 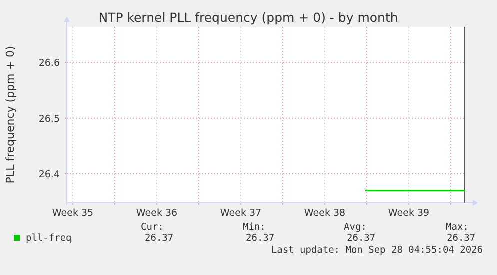 What do you see at coordinates (248, 17) in the screenshot?
I see `chart-title: NTP kernel PLL frequency (ppm + 0) - by month` at bounding box center [248, 17].